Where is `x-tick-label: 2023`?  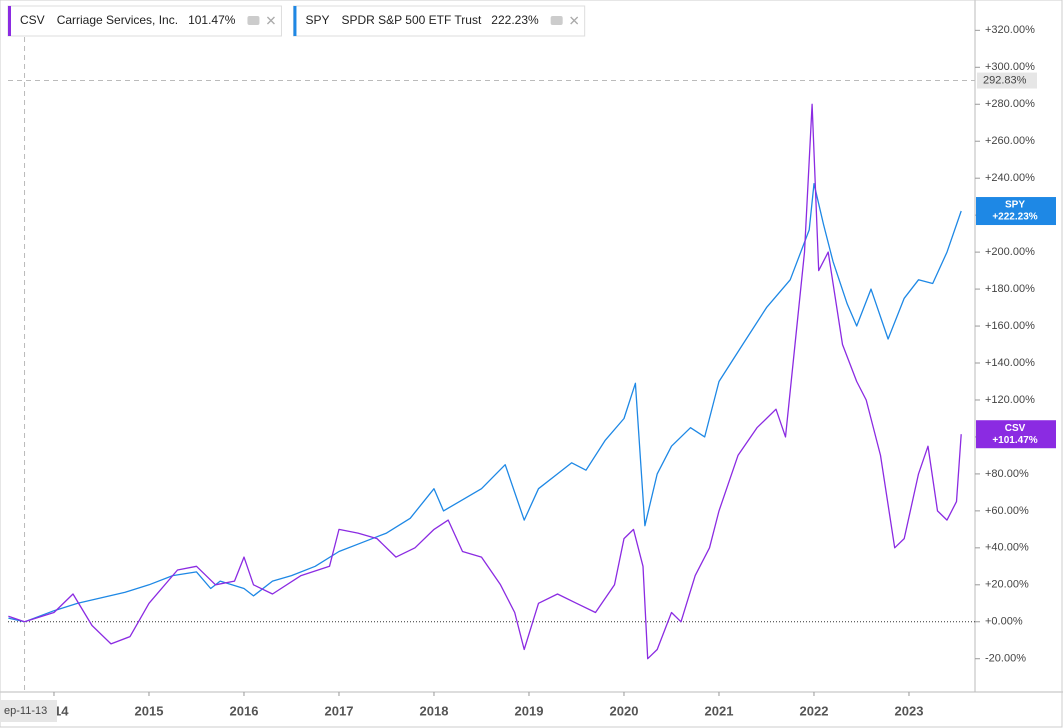 x-tick-label: 2023 is located at coordinates (909, 710).